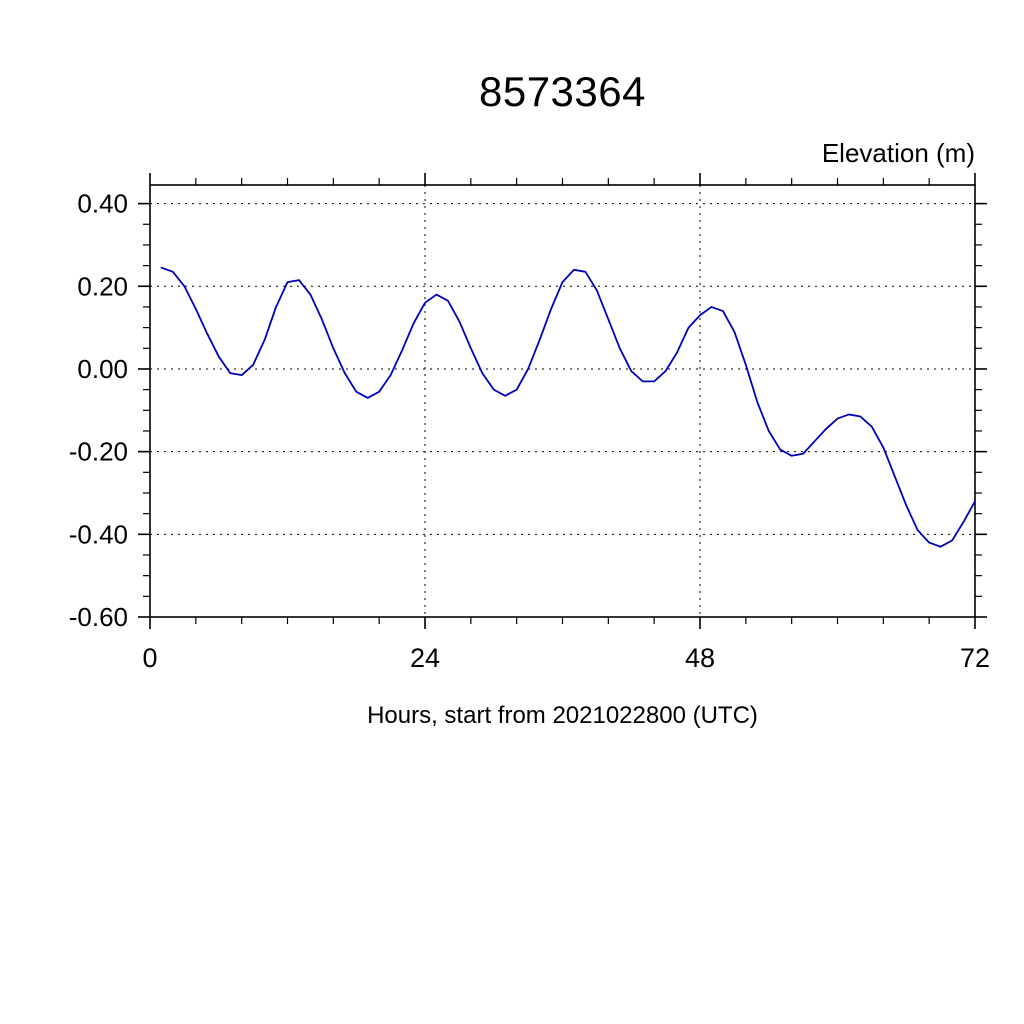  Describe the element at coordinates (98, 452) in the screenshot. I see `y-tick-label: -0.20` at that location.